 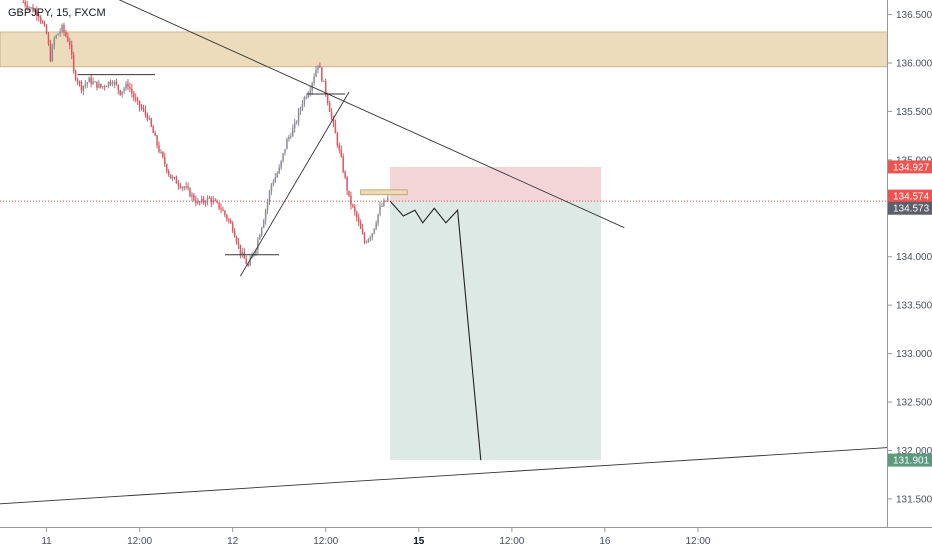 What do you see at coordinates (57, 13) in the screenshot?
I see `symbol-label: GBPJPY, 15, FXCM` at bounding box center [57, 13].